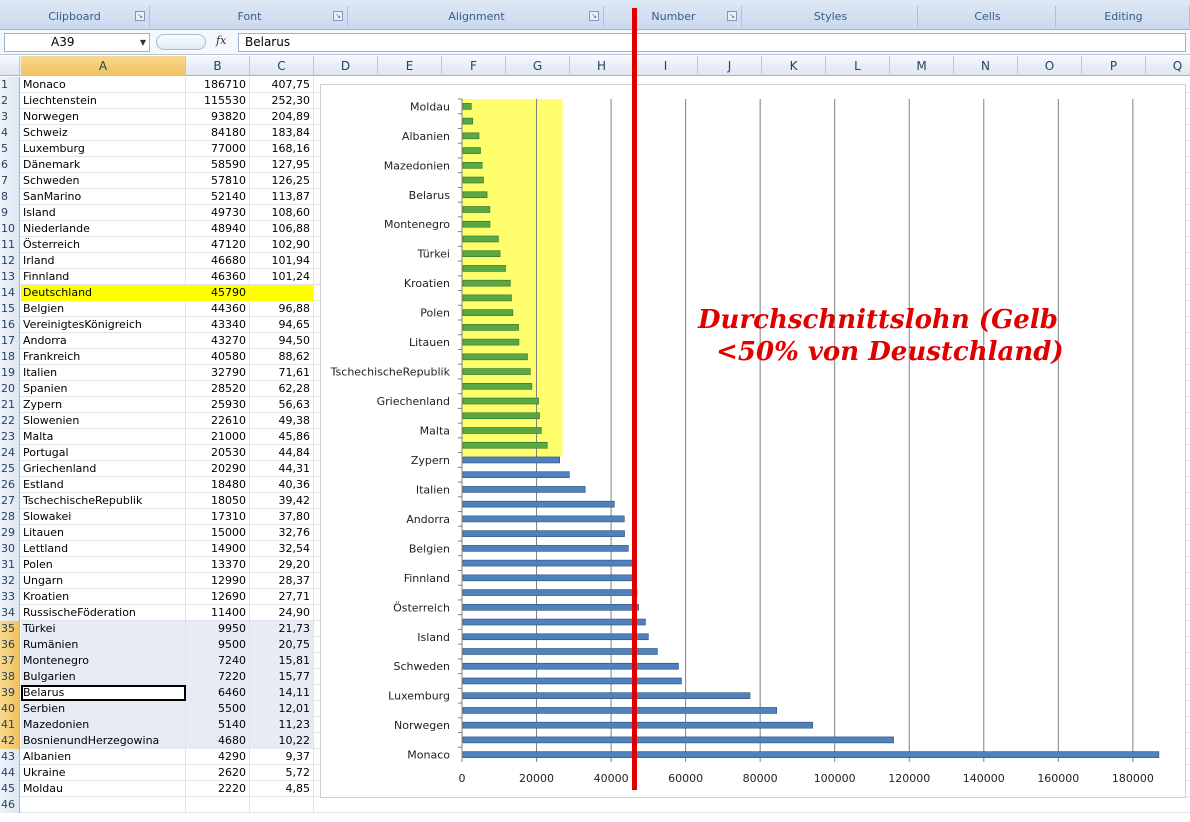  I want to click on cell-salary: 5140, so click(218, 725).